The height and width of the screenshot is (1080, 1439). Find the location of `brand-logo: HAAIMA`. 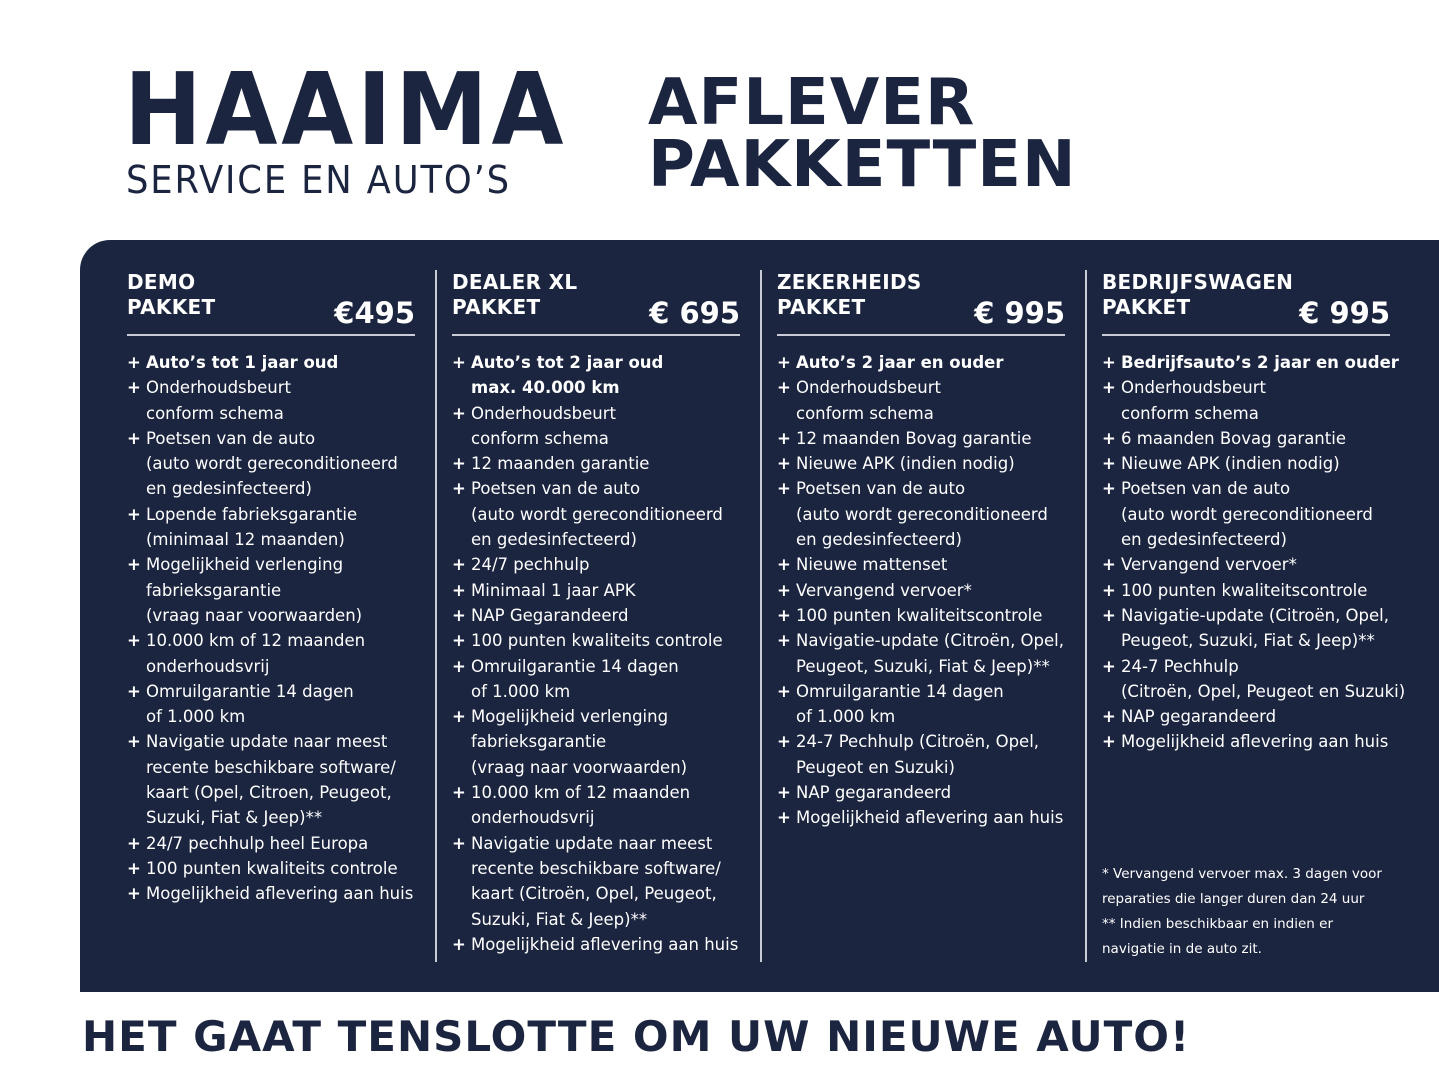

brand-logo: HAAIMA is located at coordinates (346, 109).